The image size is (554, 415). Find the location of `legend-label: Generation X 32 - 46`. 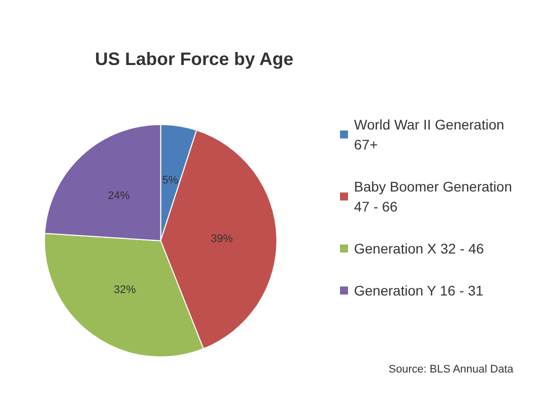

legend-label: Generation X 32 - 46 is located at coordinates (419, 248).